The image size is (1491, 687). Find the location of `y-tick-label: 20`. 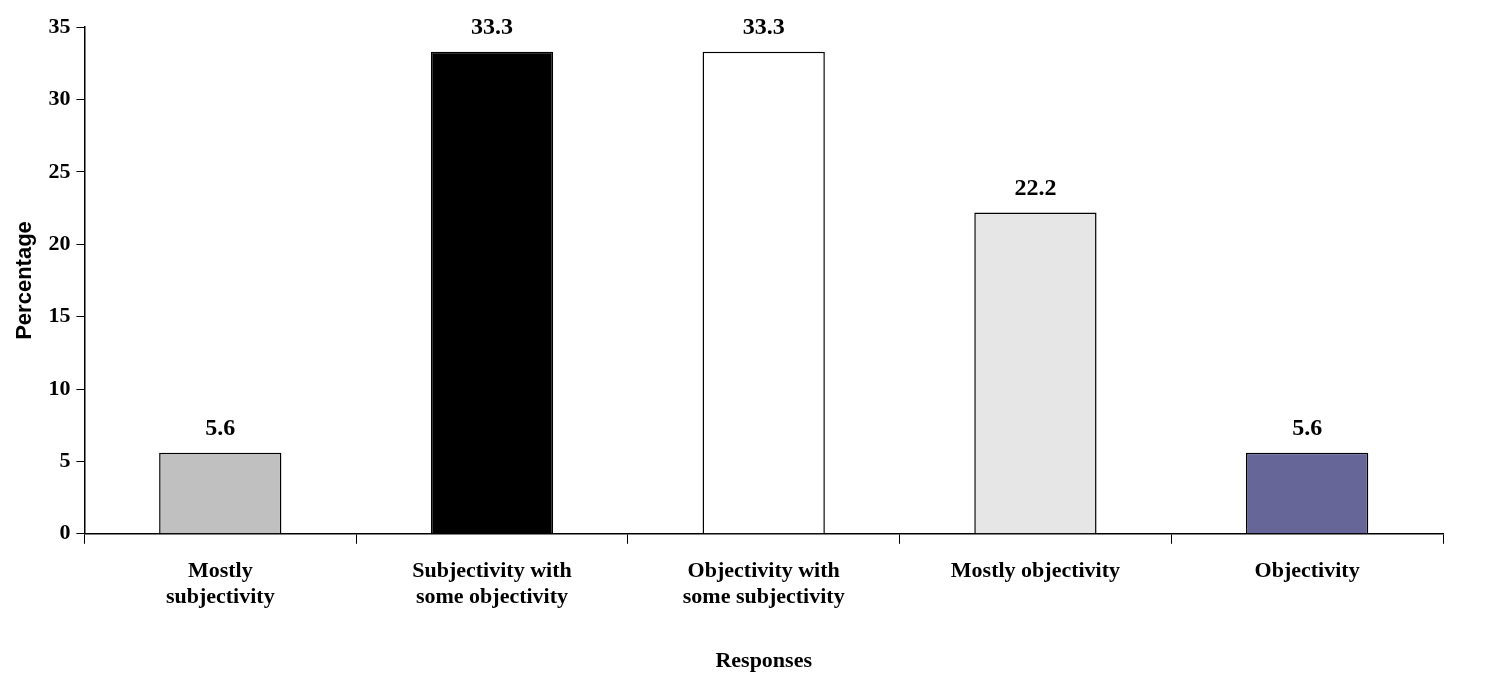

y-tick-label: 20 is located at coordinates (59, 242).